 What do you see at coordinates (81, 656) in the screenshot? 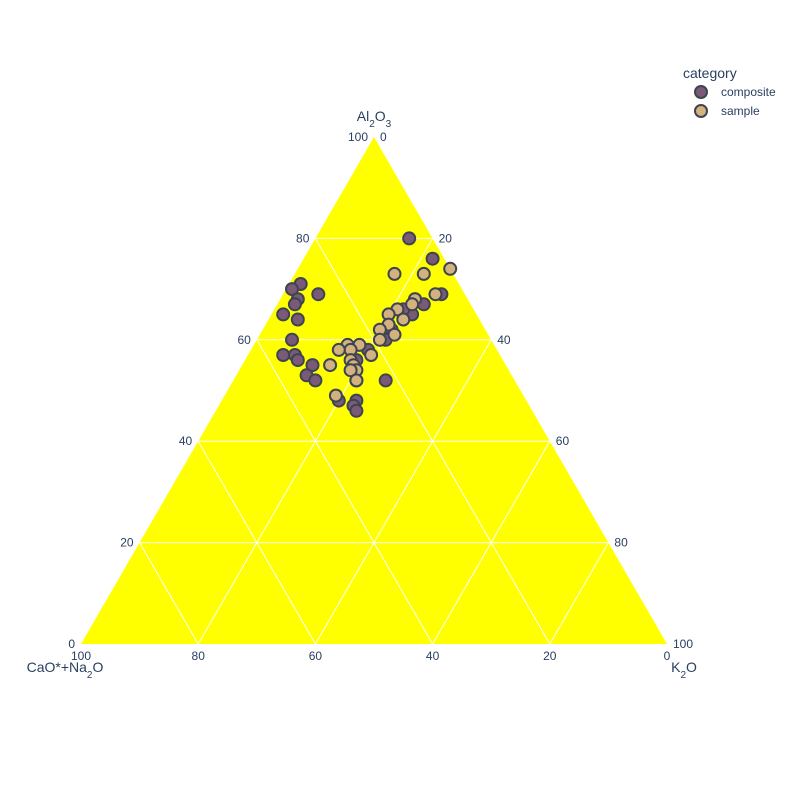
I see `tick-label-b: 100` at bounding box center [81, 656].